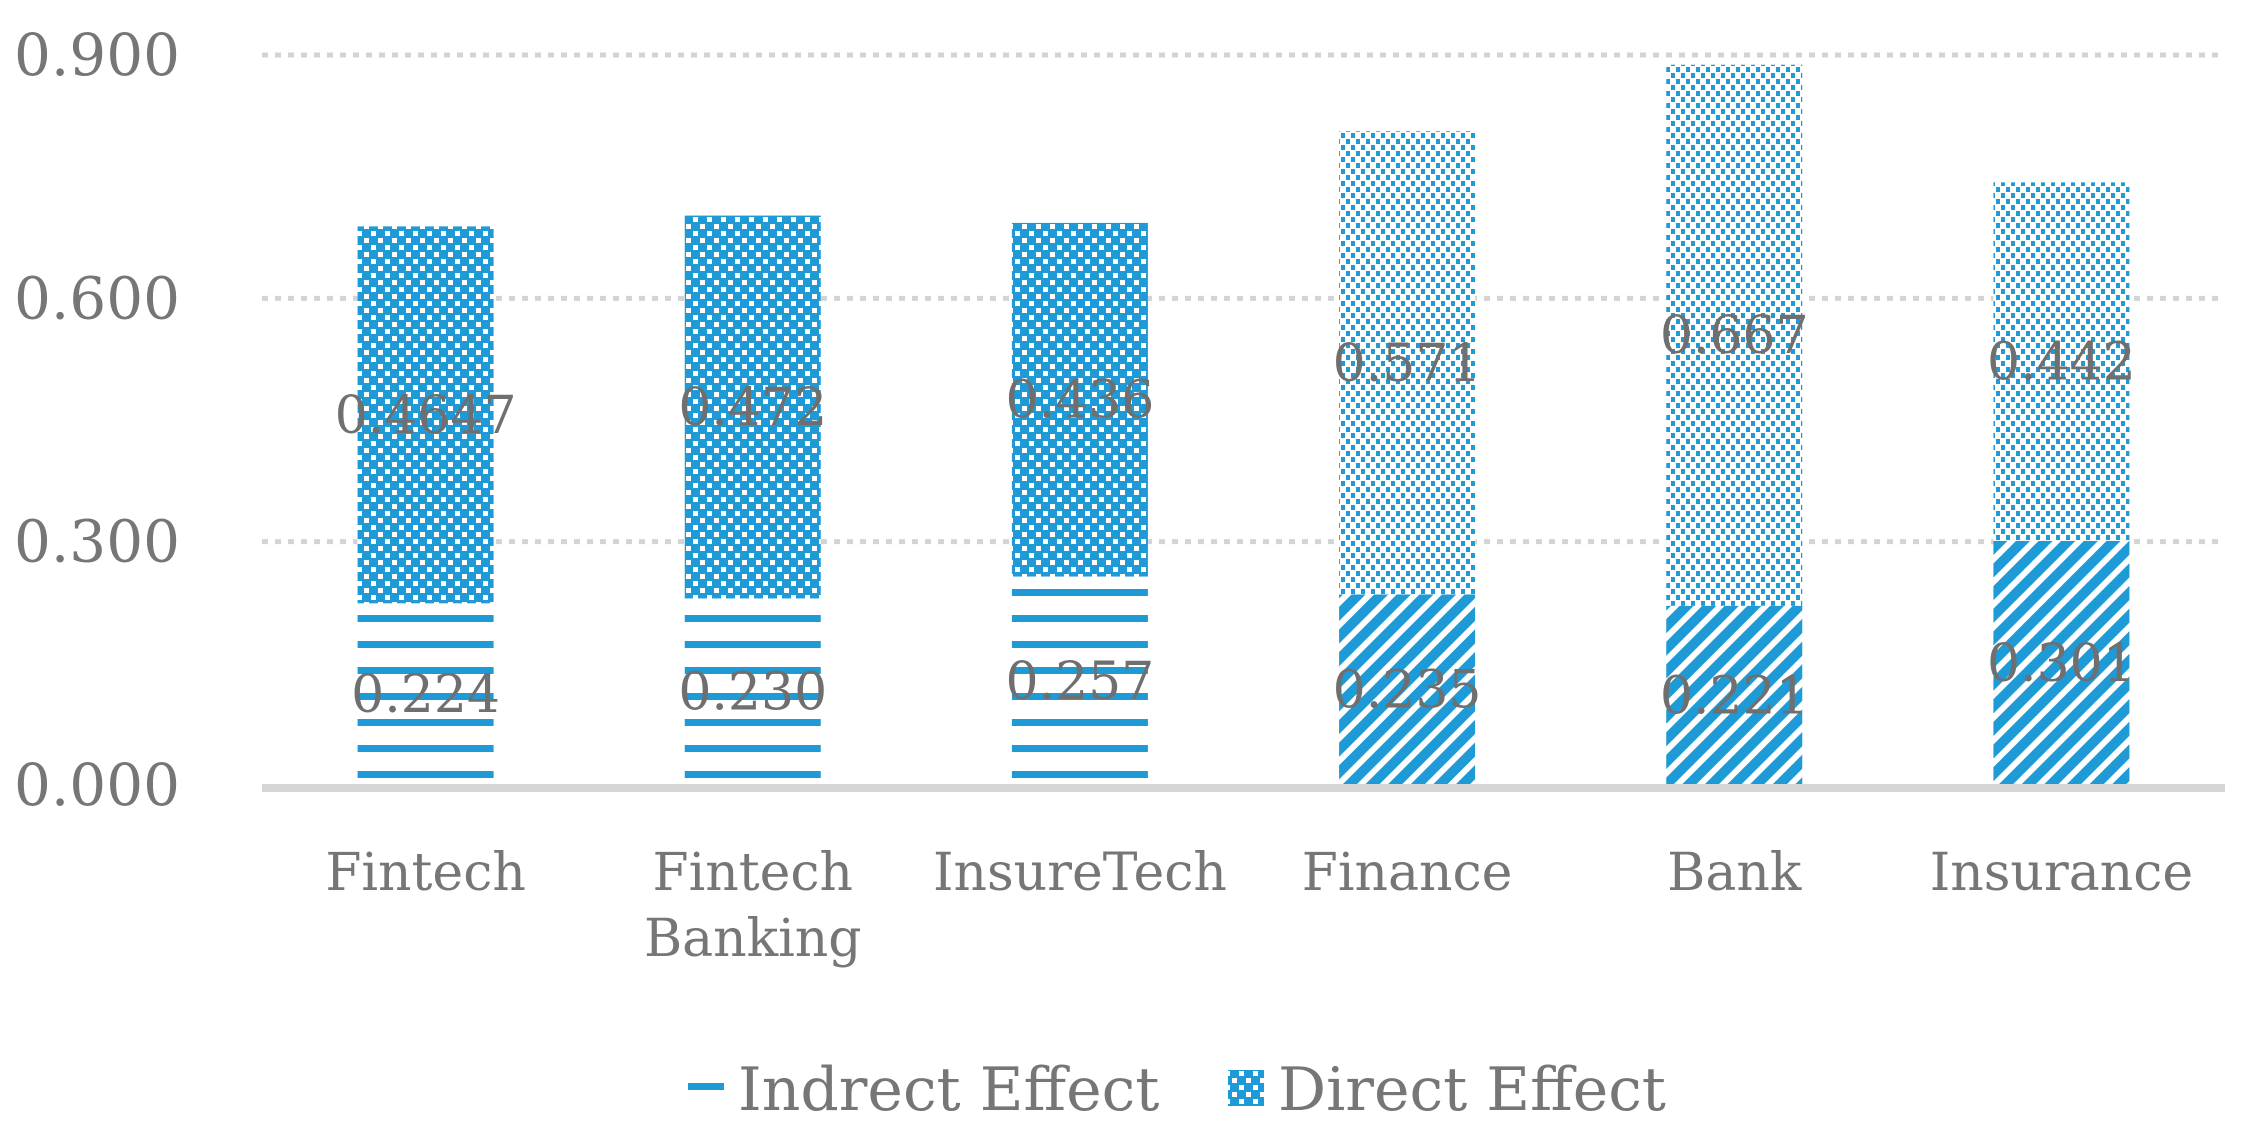 Image resolution: width=2257 pixels, height=1148 pixels. Describe the element at coordinates (1472, 1090) in the screenshot. I see `direct-effect-legend-label: Direct Effect` at that location.